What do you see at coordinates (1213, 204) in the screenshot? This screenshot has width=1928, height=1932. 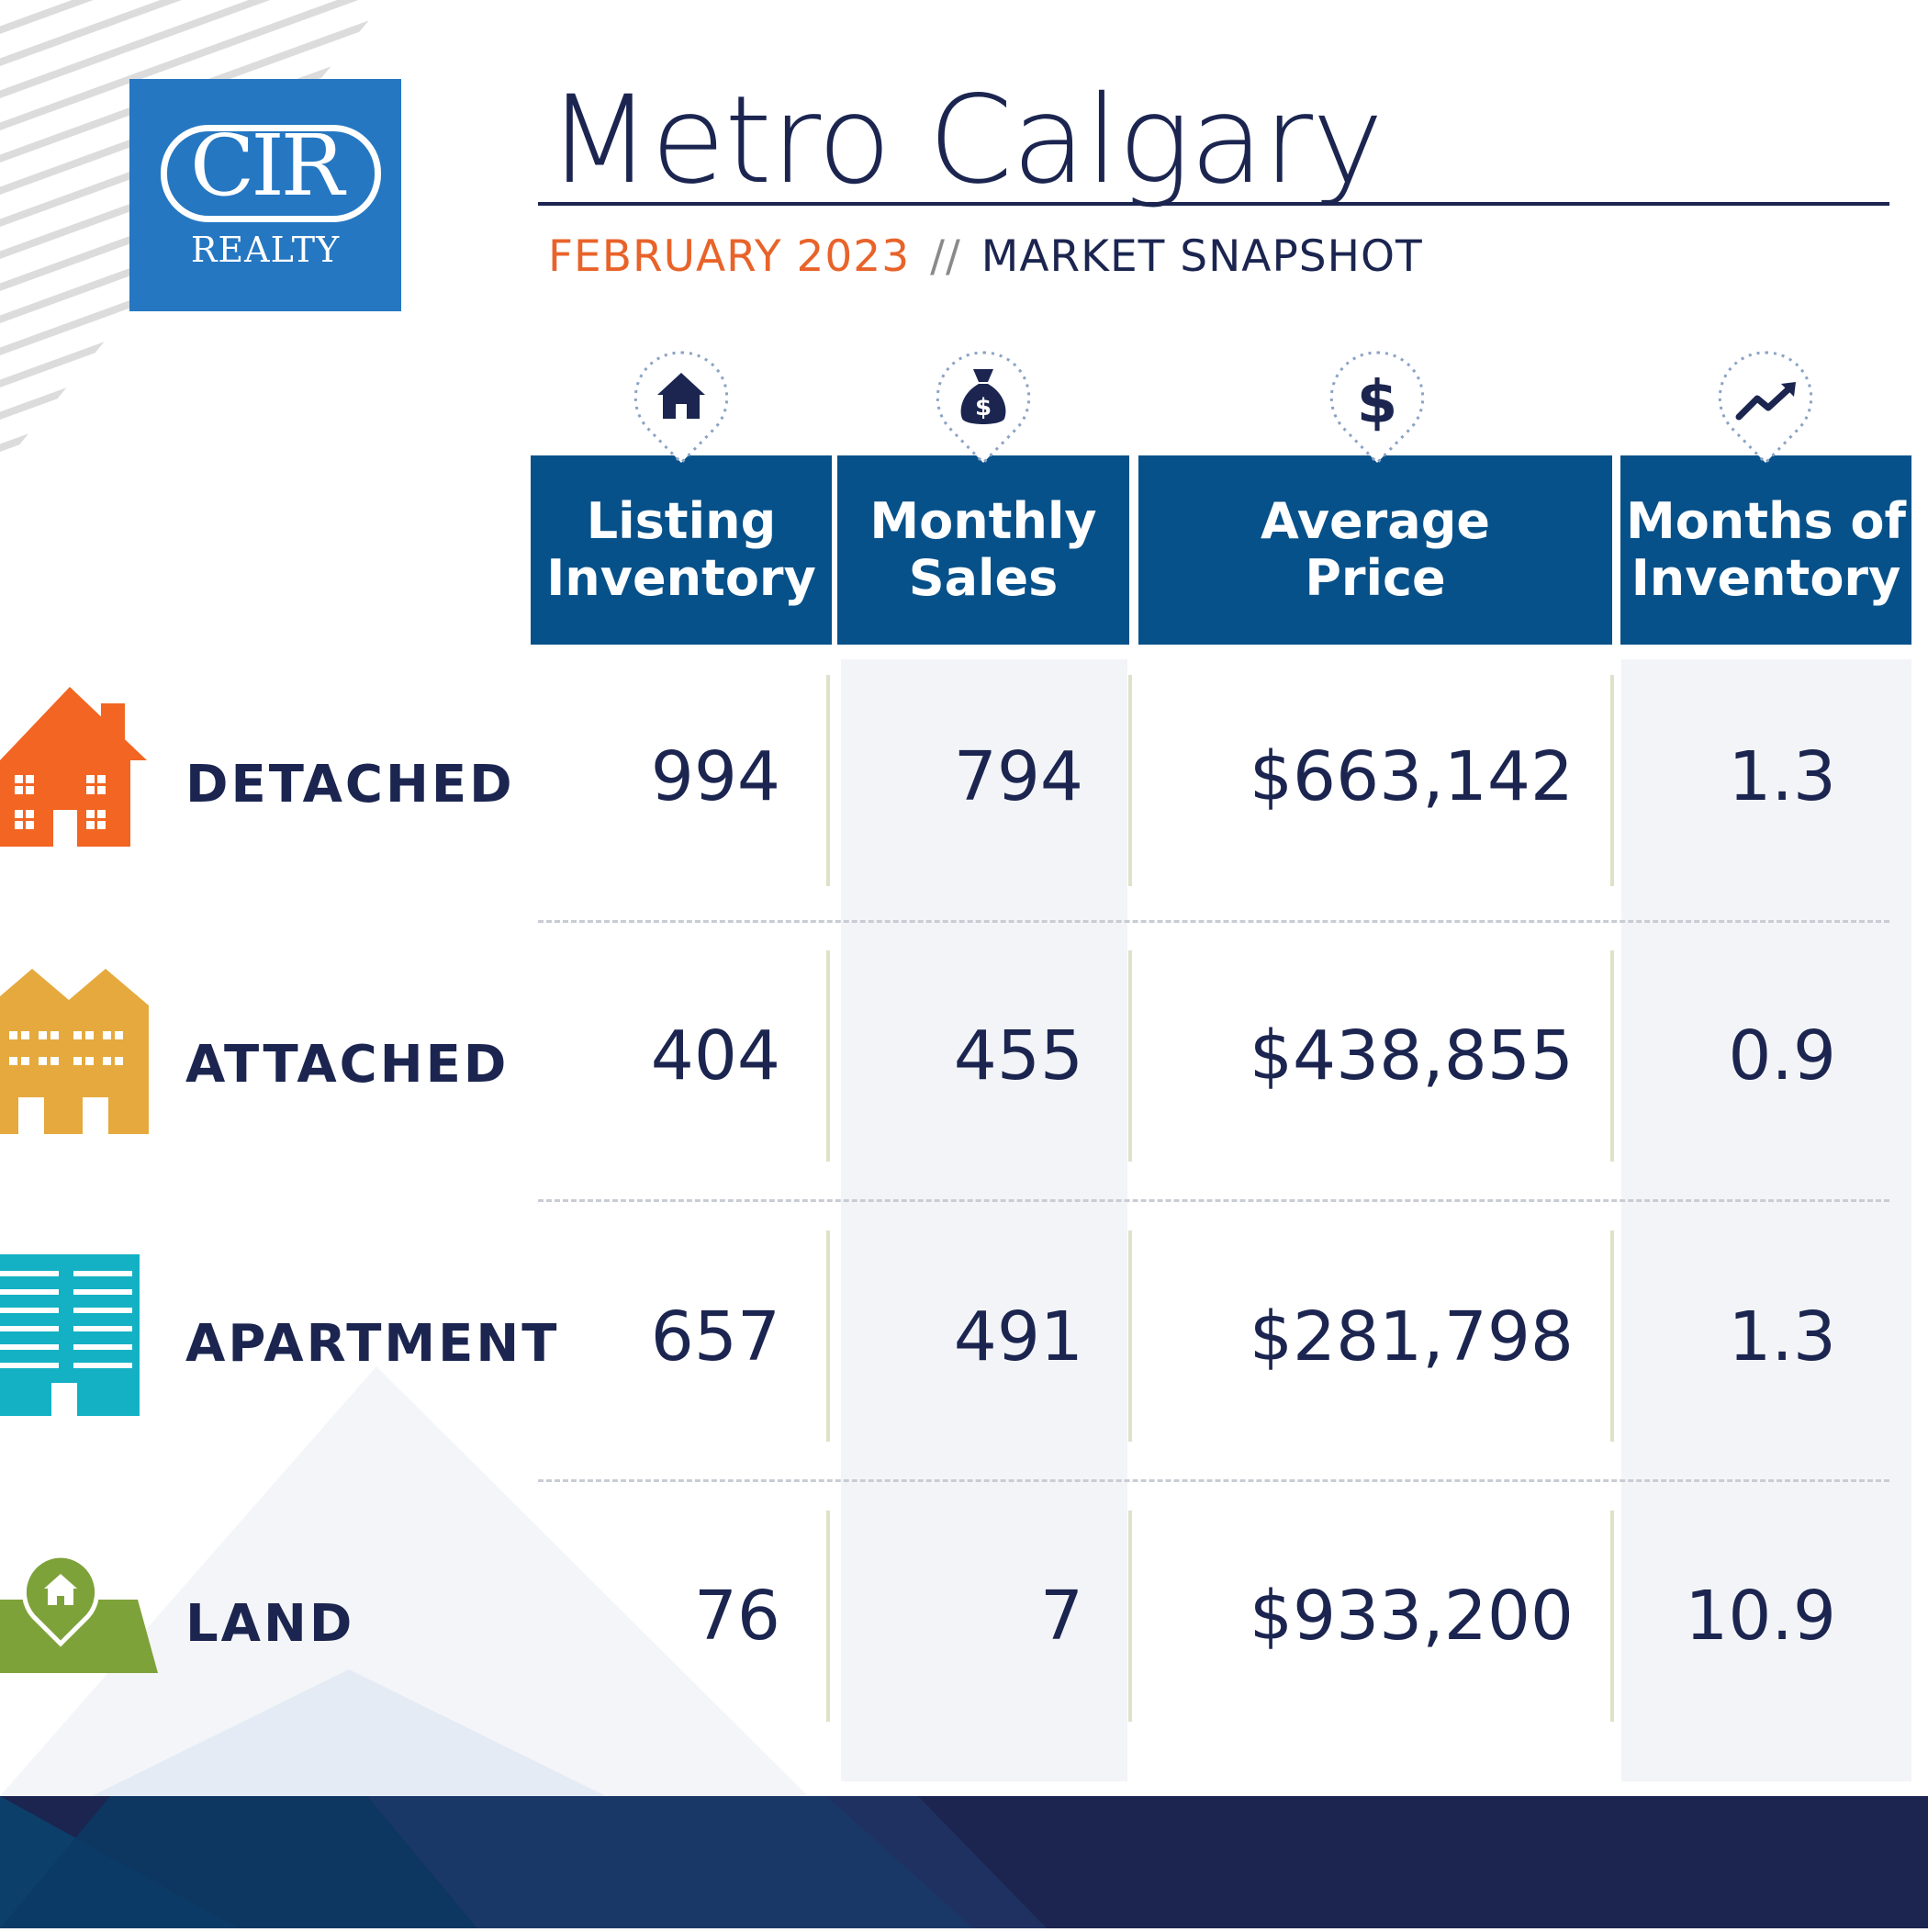 I see `title-divider` at bounding box center [1213, 204].